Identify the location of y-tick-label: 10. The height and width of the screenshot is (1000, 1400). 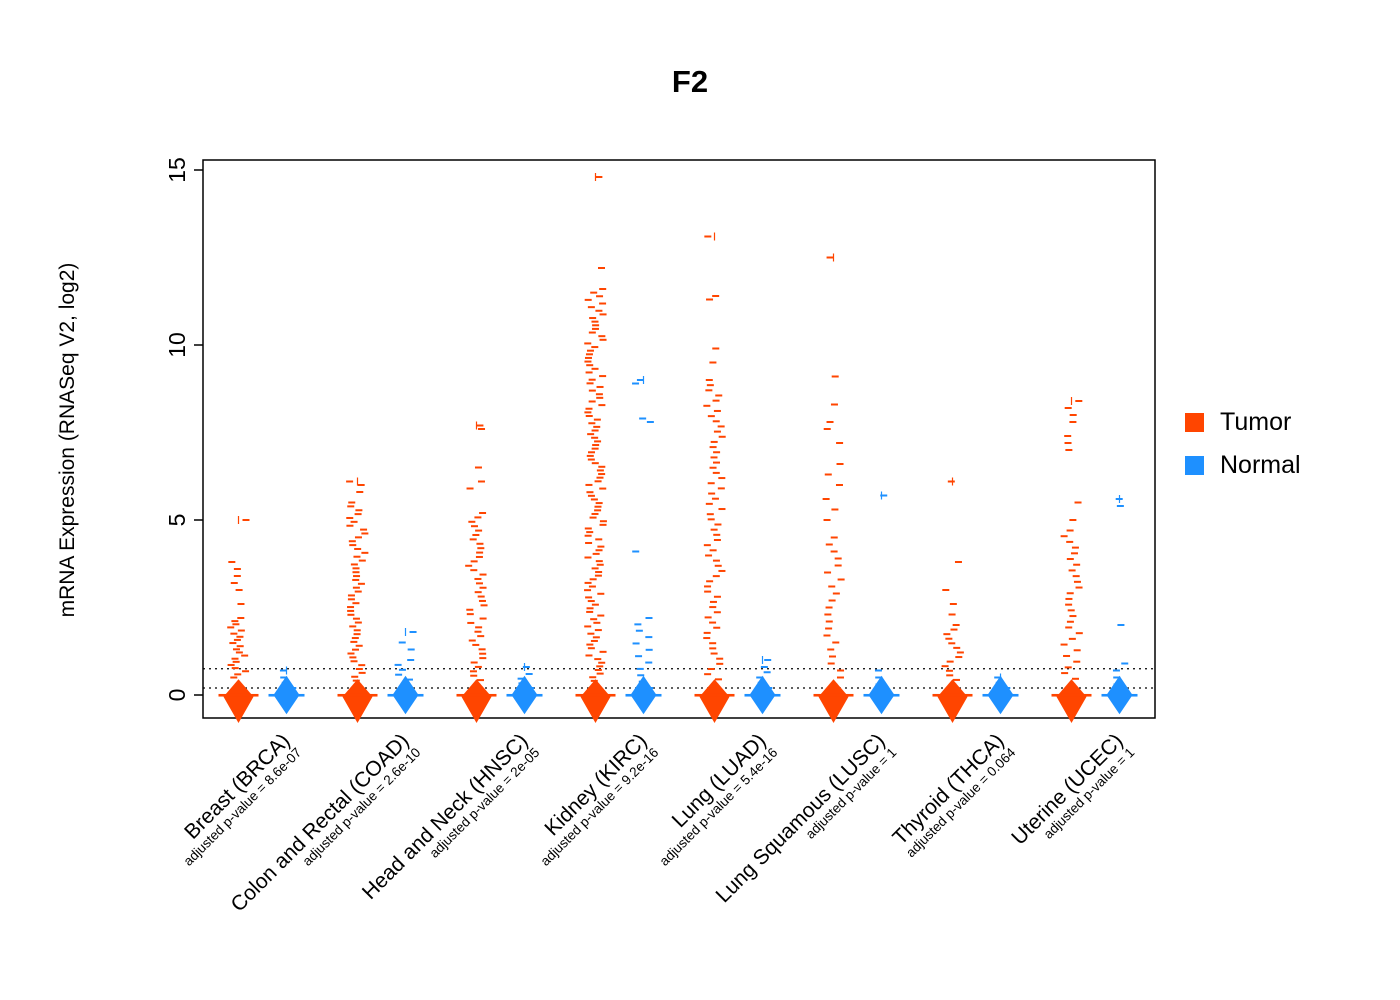
(177, 345).